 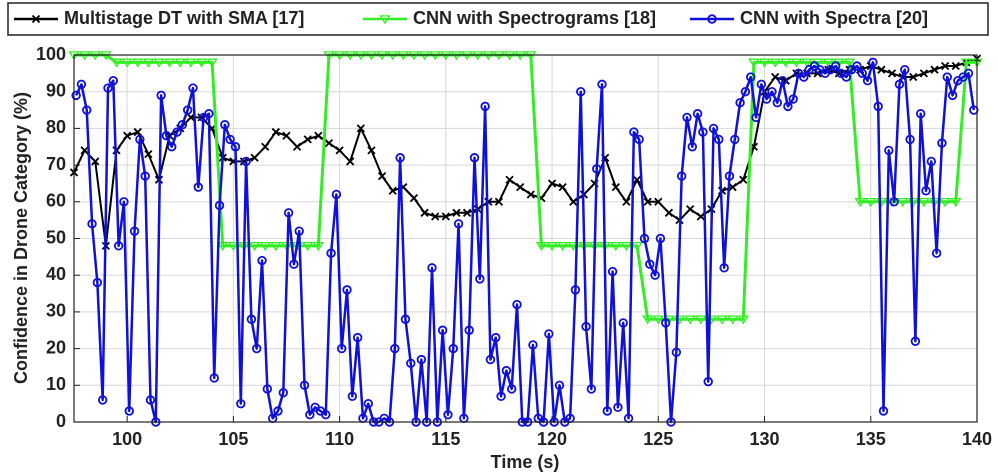 What do you see at coordinates (233, 439) in the screenshot?
I see `x-tick-label: 105` at bounding box center [233, 439].